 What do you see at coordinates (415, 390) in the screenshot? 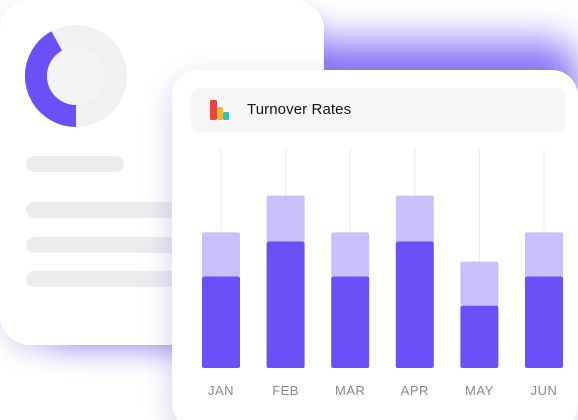
I see `x-tick-label: APR` at bounding box center [415, 390].